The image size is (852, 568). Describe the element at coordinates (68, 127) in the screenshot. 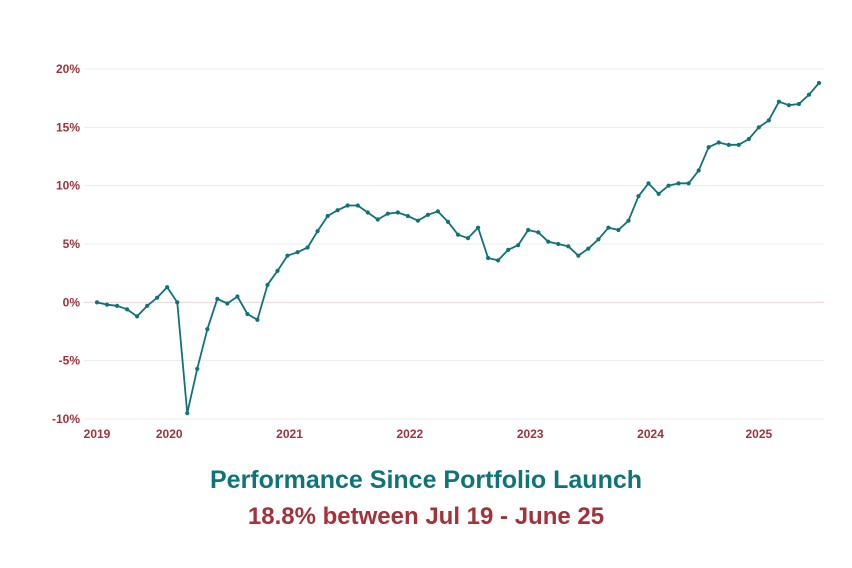

I see `y-tick-label: 15%` at that location.